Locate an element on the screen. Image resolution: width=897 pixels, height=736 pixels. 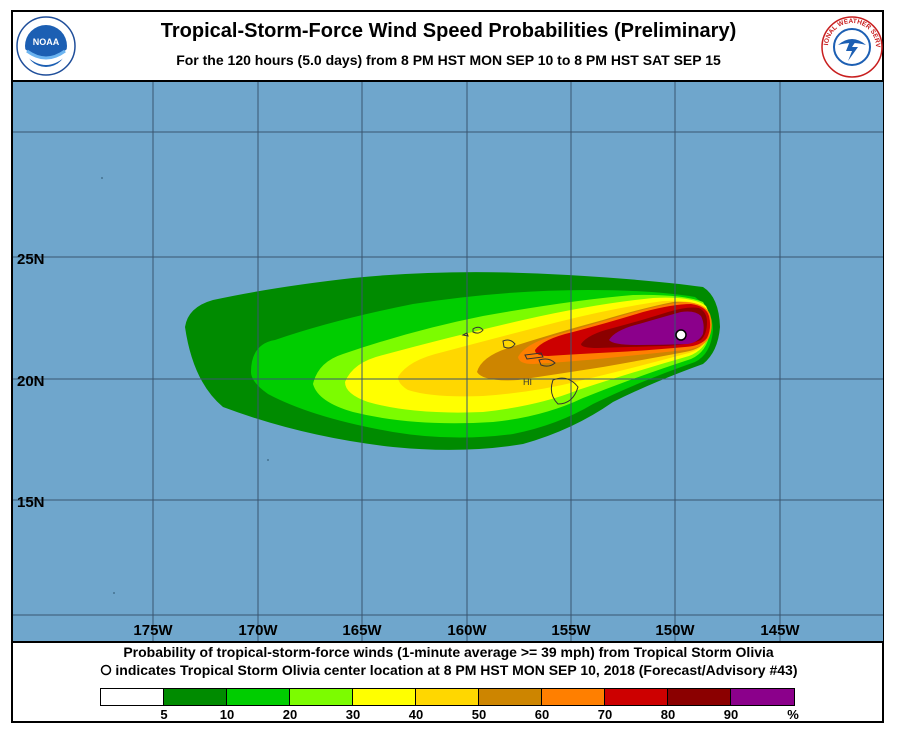
legend-tick: 40 is located at coordinates (416, 714).